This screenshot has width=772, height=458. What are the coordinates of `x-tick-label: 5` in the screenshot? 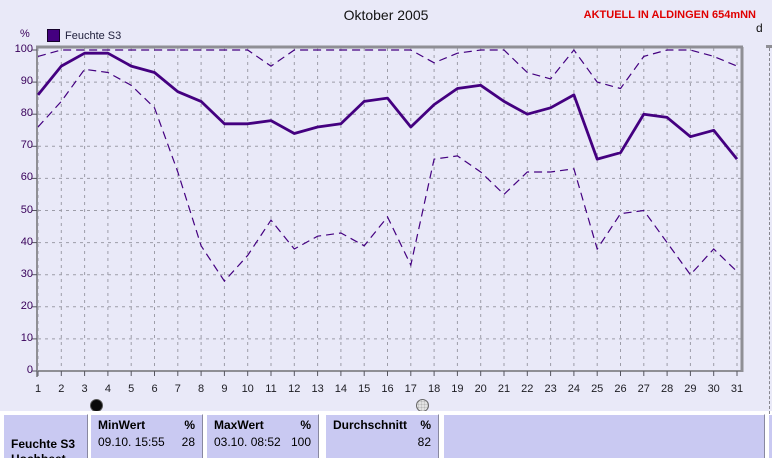 It's located at (131, 389).